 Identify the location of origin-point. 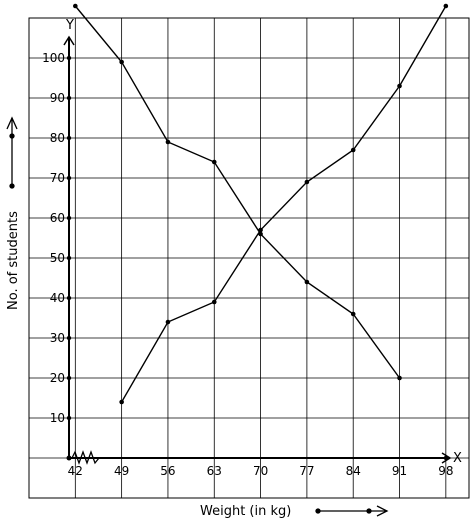
(69, 458).